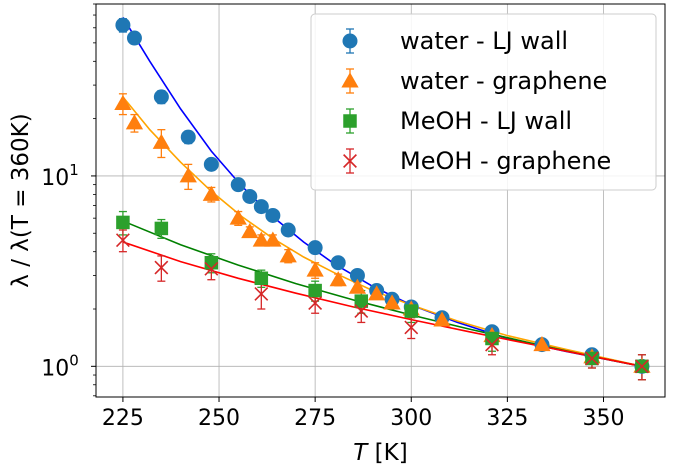  I want to click on legend-entry: water - graphene, so click(474, 81).